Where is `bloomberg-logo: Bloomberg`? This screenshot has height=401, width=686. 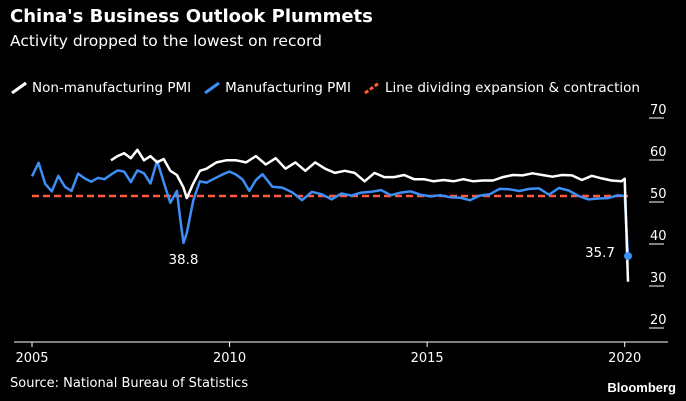 bloomberg-logo: Bloomberg is located at coordinates (641, 387).